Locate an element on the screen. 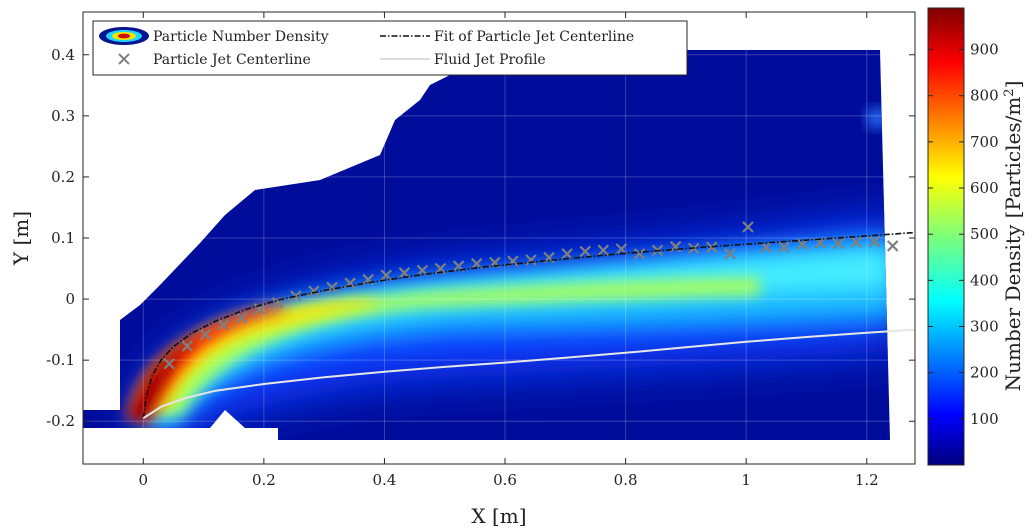 The width and height of the screenshot is (1034, 532). x-tick-label: 1 is located at coordinates (746, 480).